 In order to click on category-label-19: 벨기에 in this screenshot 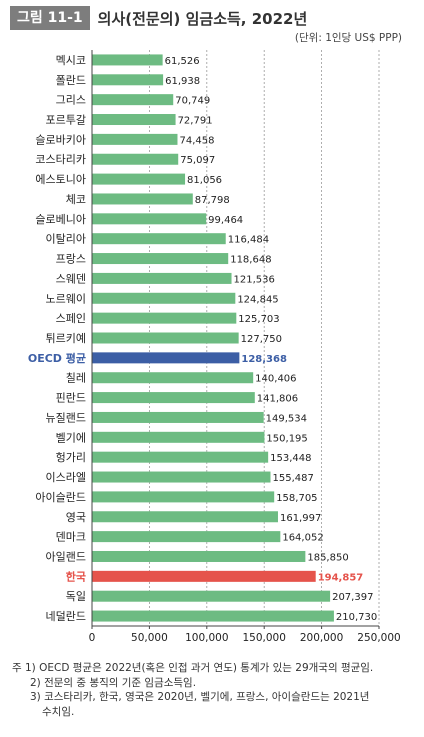, I will do `click(71, 437)`.